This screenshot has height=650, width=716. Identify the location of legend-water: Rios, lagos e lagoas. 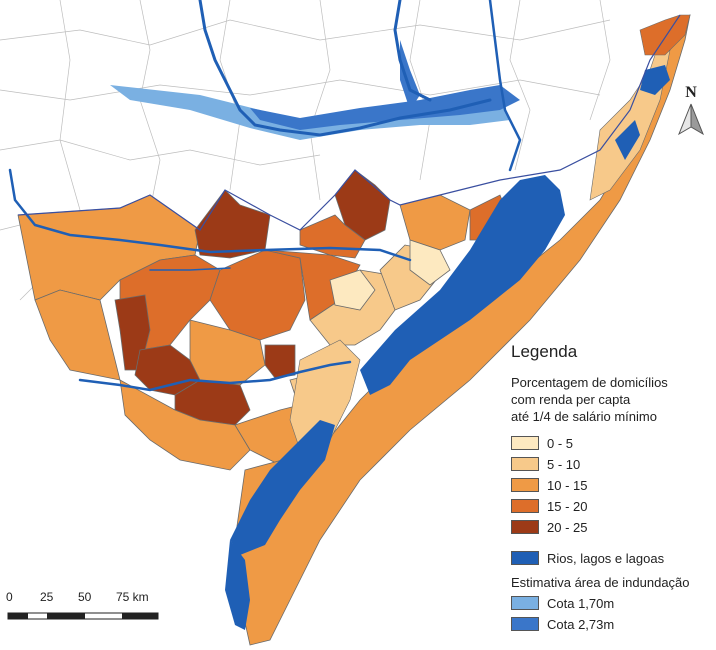
(611, 558).